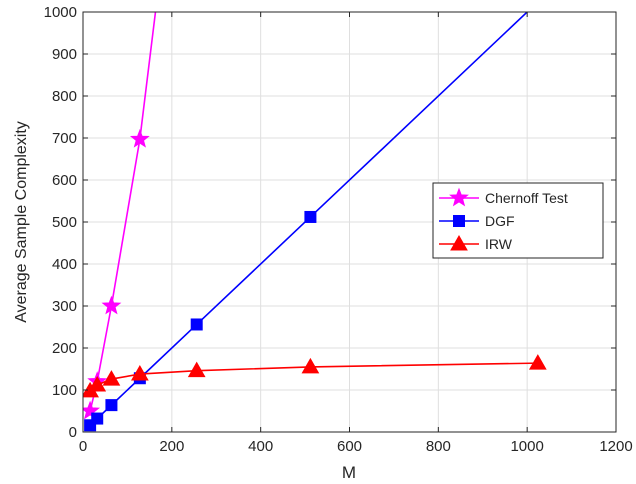 The image size is (636, 484). I want to click on legend: Chernoff Test DGF IRW, so click(518, 220).